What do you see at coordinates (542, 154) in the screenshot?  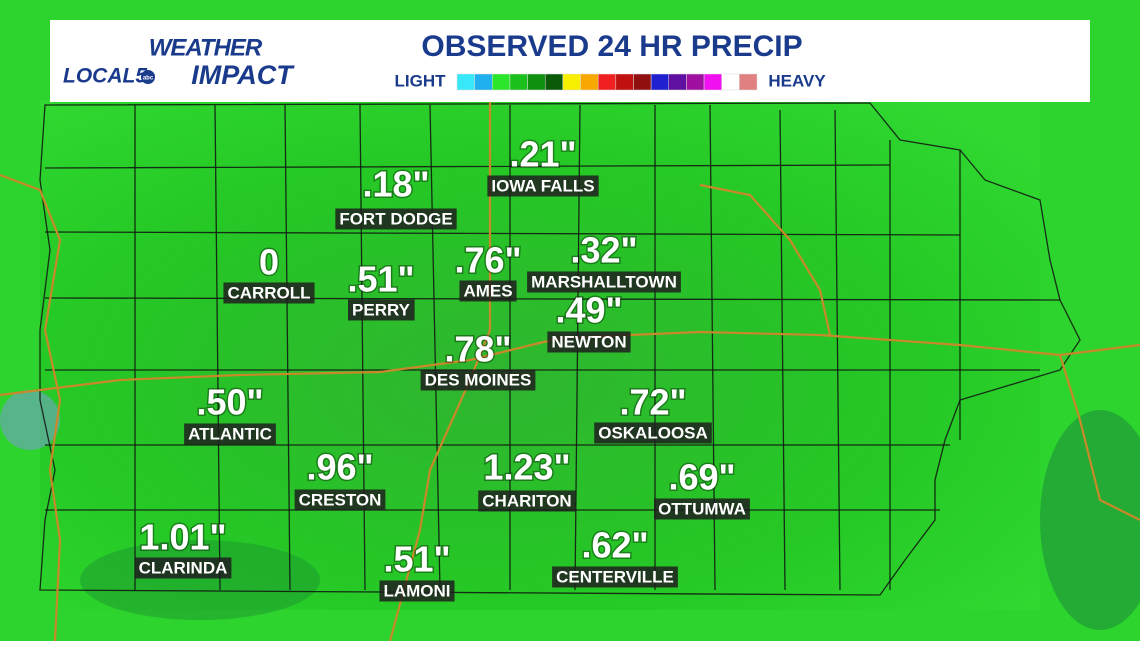 I see `precip-amount: .21"` at bounding box center [542, 154].